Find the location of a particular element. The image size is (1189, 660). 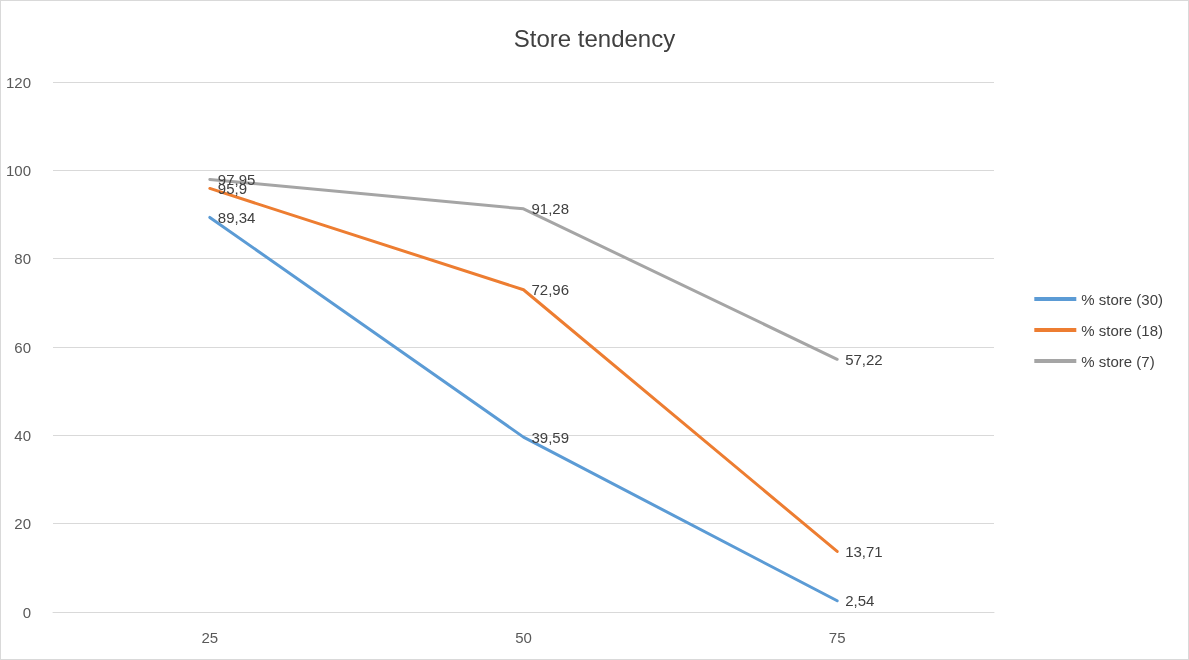

data-label: 91,28 is located at coordinates (550, 209).